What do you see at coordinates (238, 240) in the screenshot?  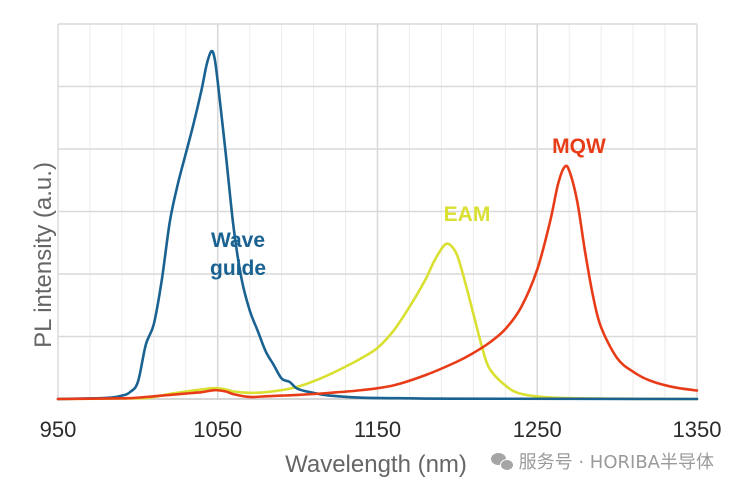 I see `series-label-waveguide-line1: Wave` at bounding box center [238, 240].